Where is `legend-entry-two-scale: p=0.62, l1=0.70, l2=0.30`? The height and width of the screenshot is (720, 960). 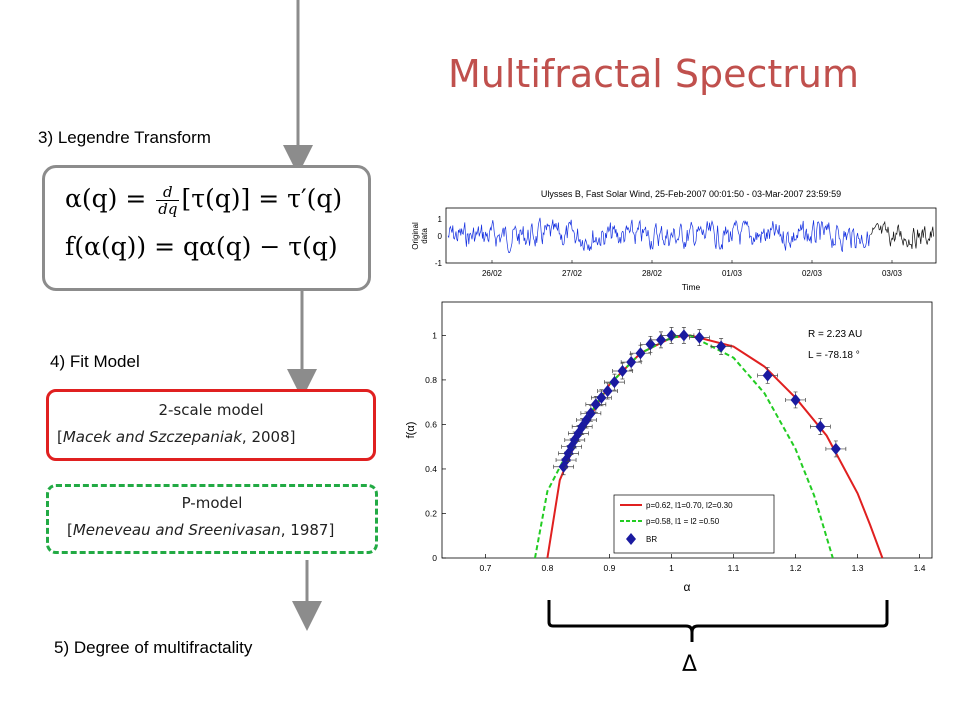
legend-entry-two-scale: p=0.62, l1=0.70, l2=0.30 is located at coordinates (689, 505).